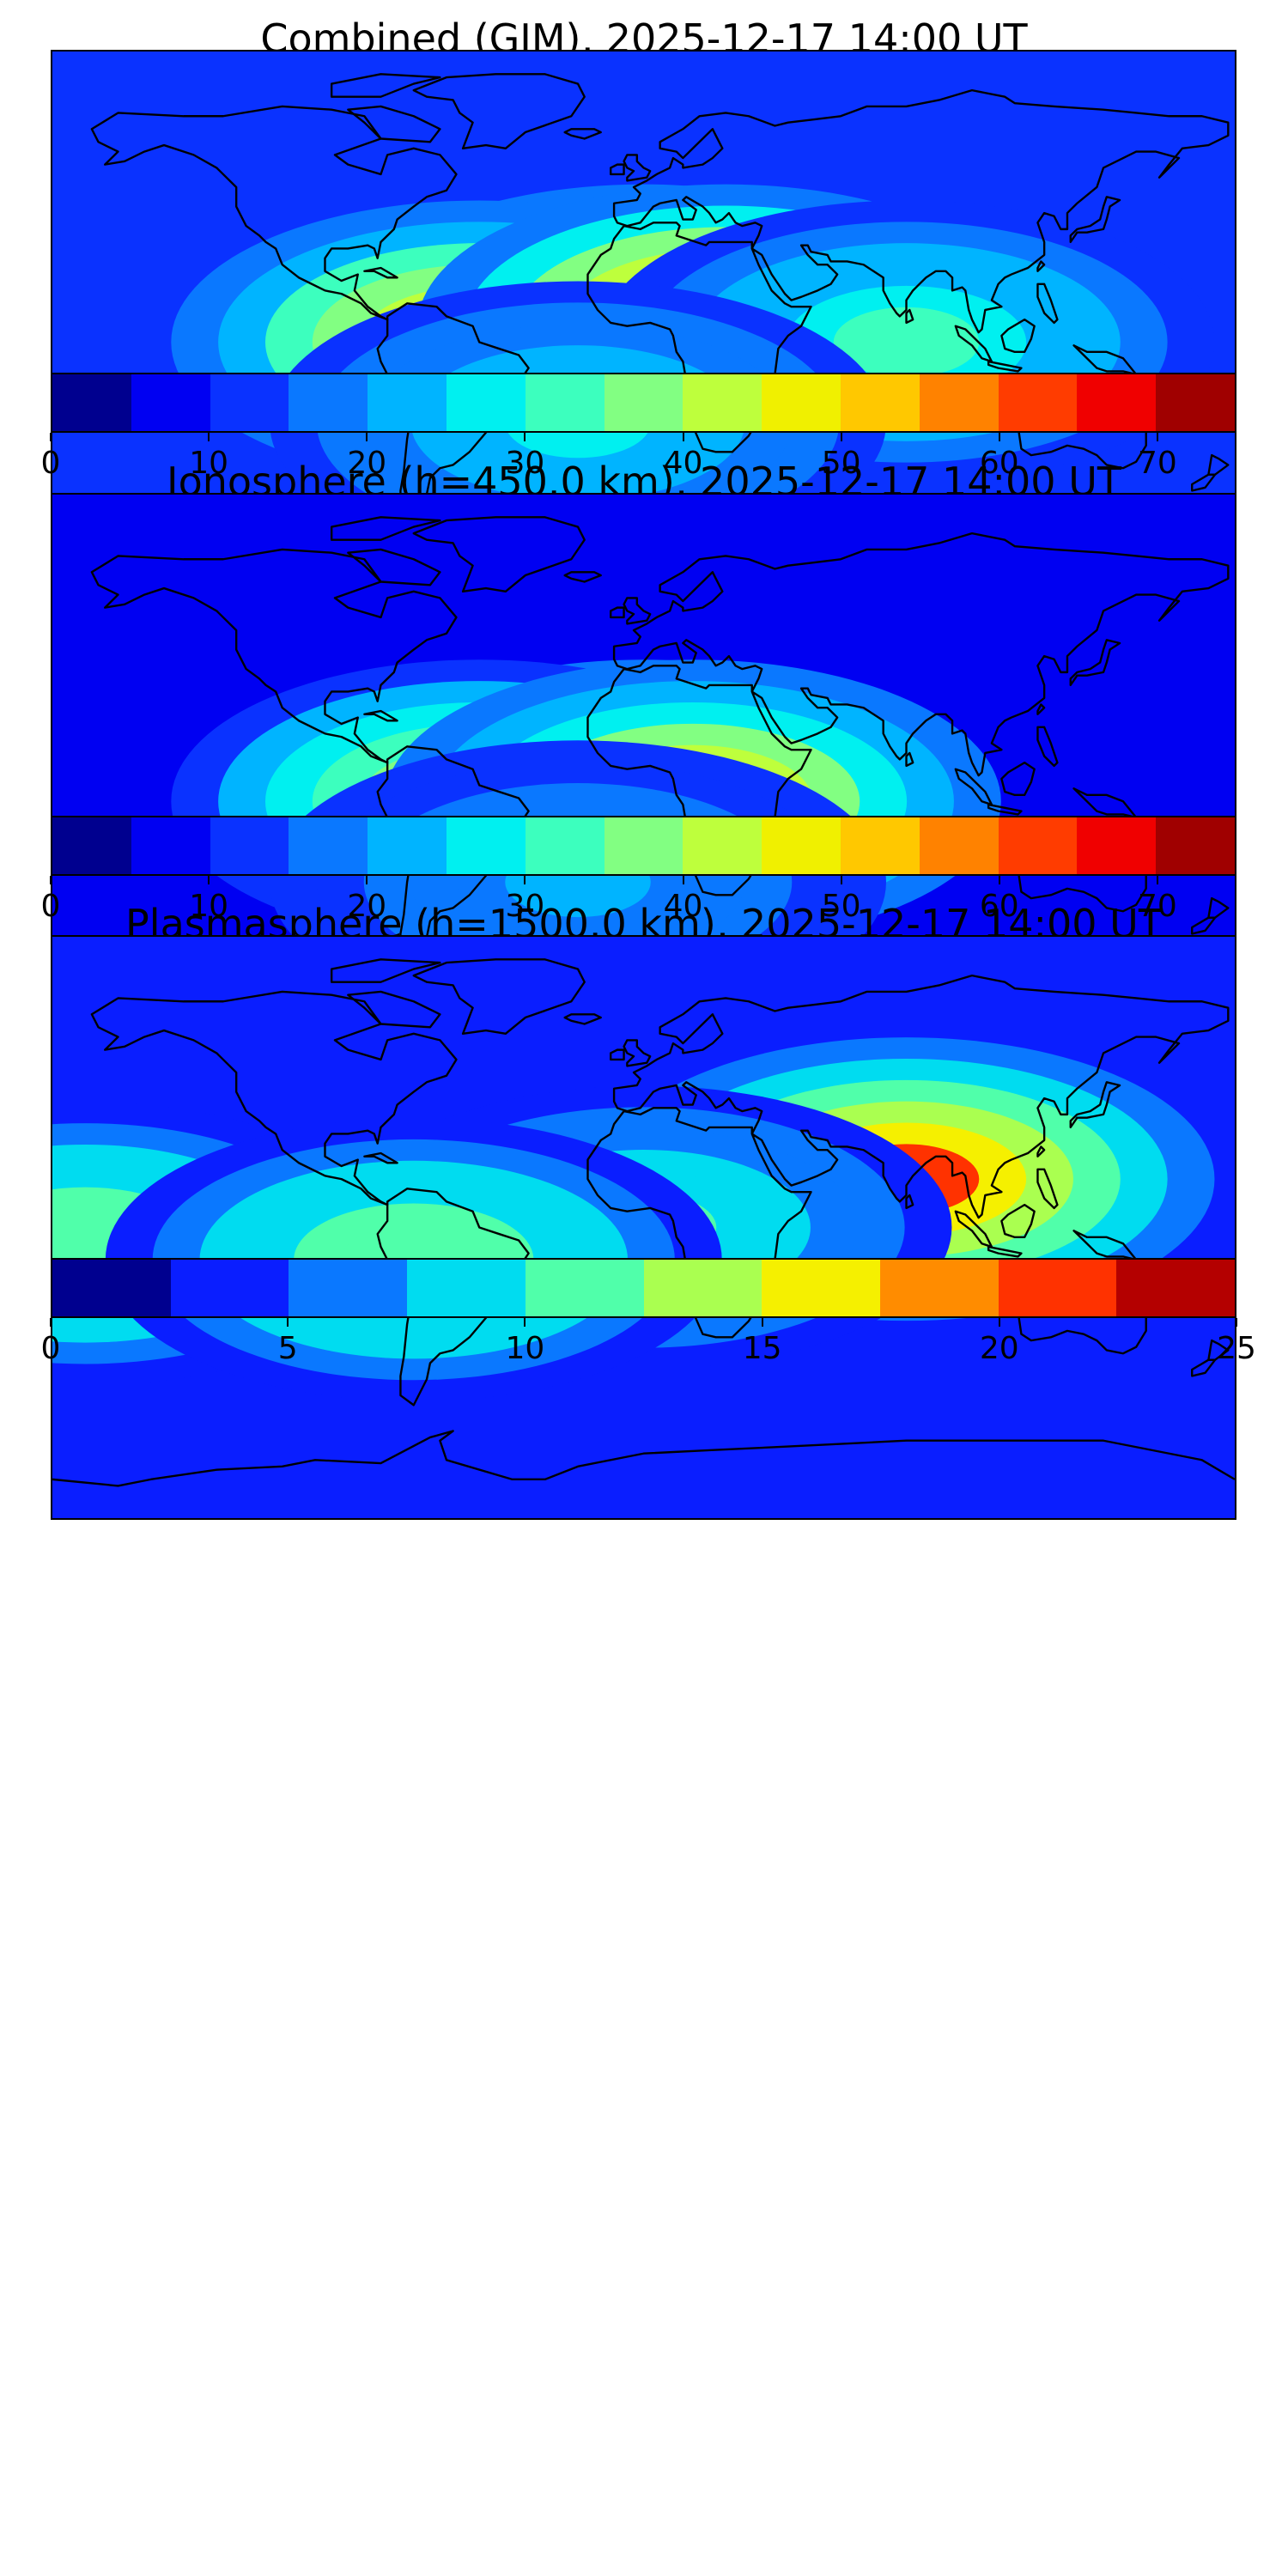  Describe the element at coordinates (1158, 463) in the screenshot. I see `tick-label: 70` at that location.